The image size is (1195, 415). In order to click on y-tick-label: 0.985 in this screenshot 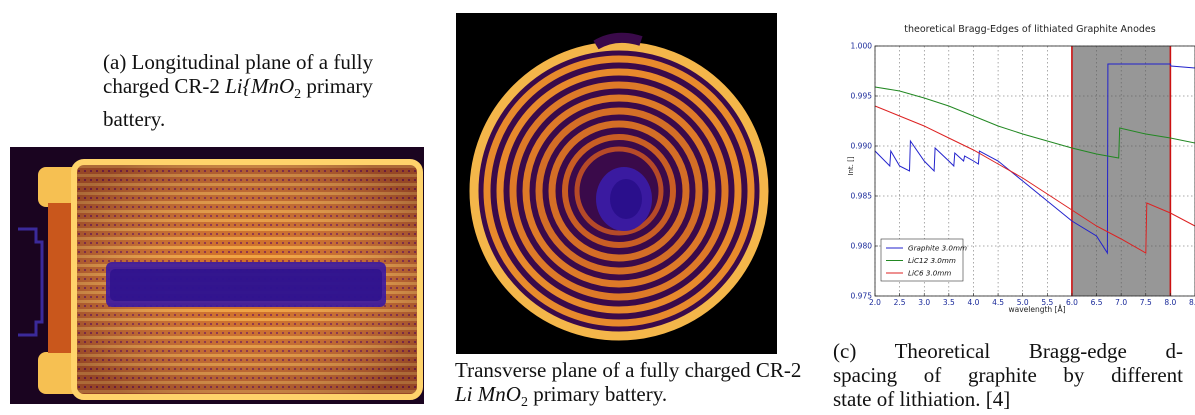, I will do `click(862, 196)`.